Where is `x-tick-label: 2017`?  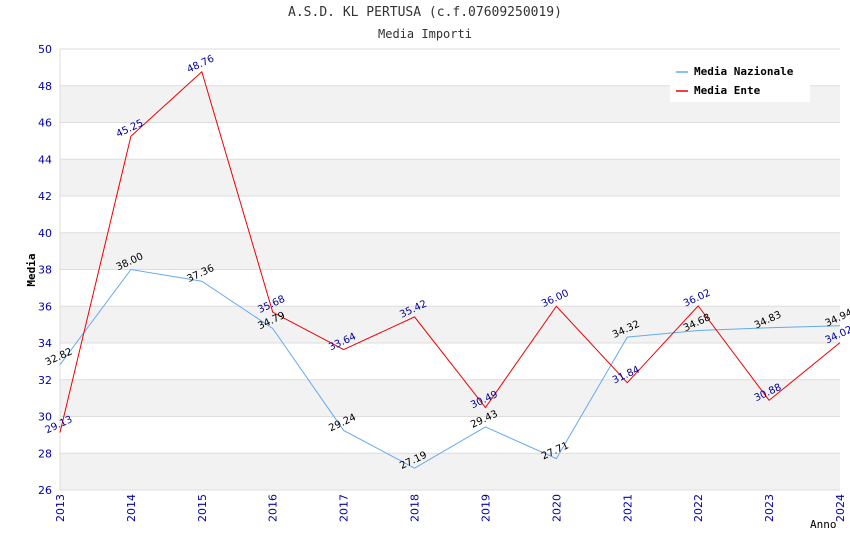
x-tick-label: 2017 is located at coordinates (344, 508).